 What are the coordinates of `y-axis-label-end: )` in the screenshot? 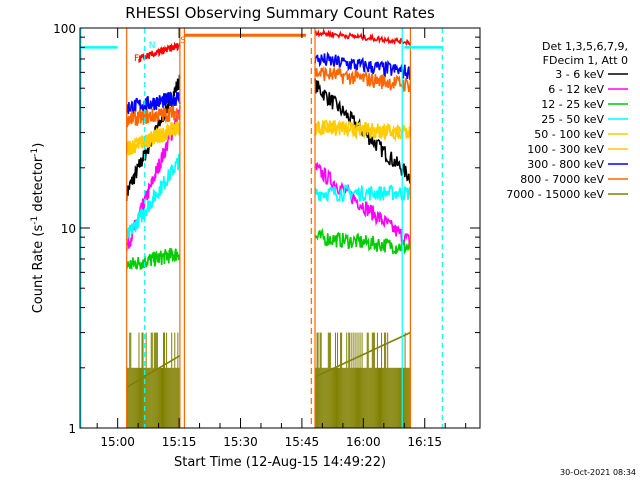 It's located at (38, 145).